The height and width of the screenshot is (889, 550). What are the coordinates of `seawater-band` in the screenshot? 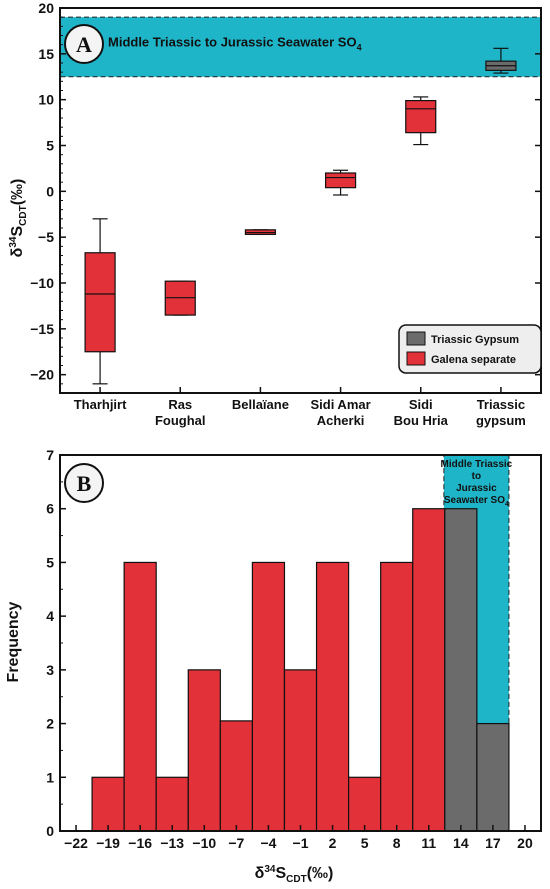 It's located at (300, 47).